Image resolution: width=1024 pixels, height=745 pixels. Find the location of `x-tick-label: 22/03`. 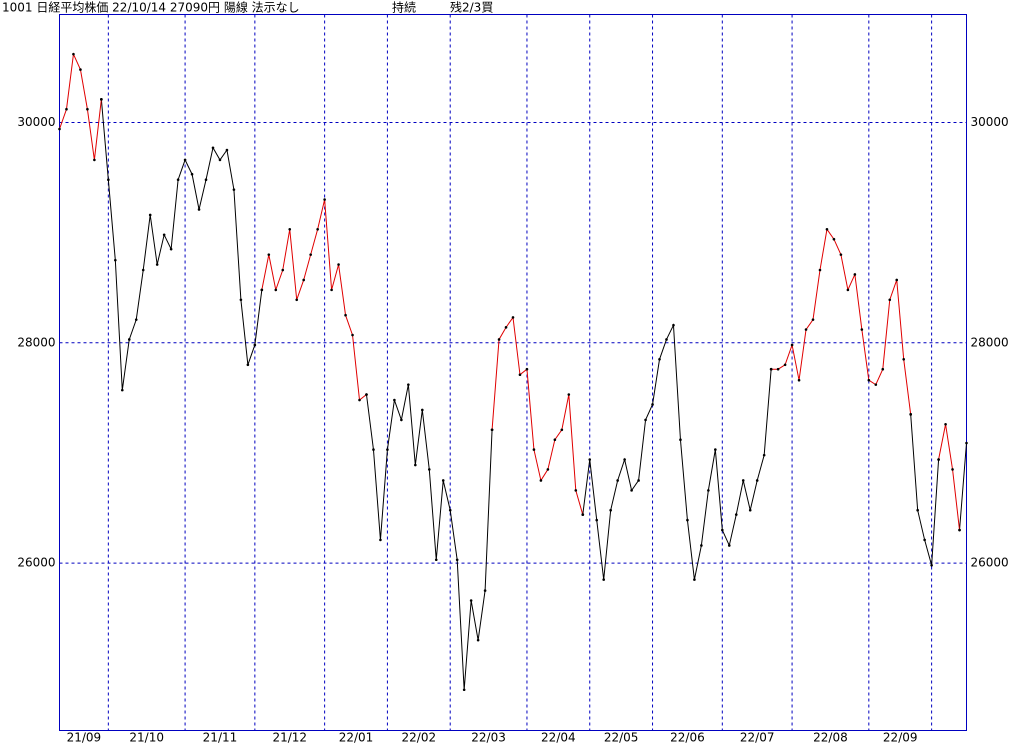

x-tick-label: 22/03 is located at coordinates (488, 738).